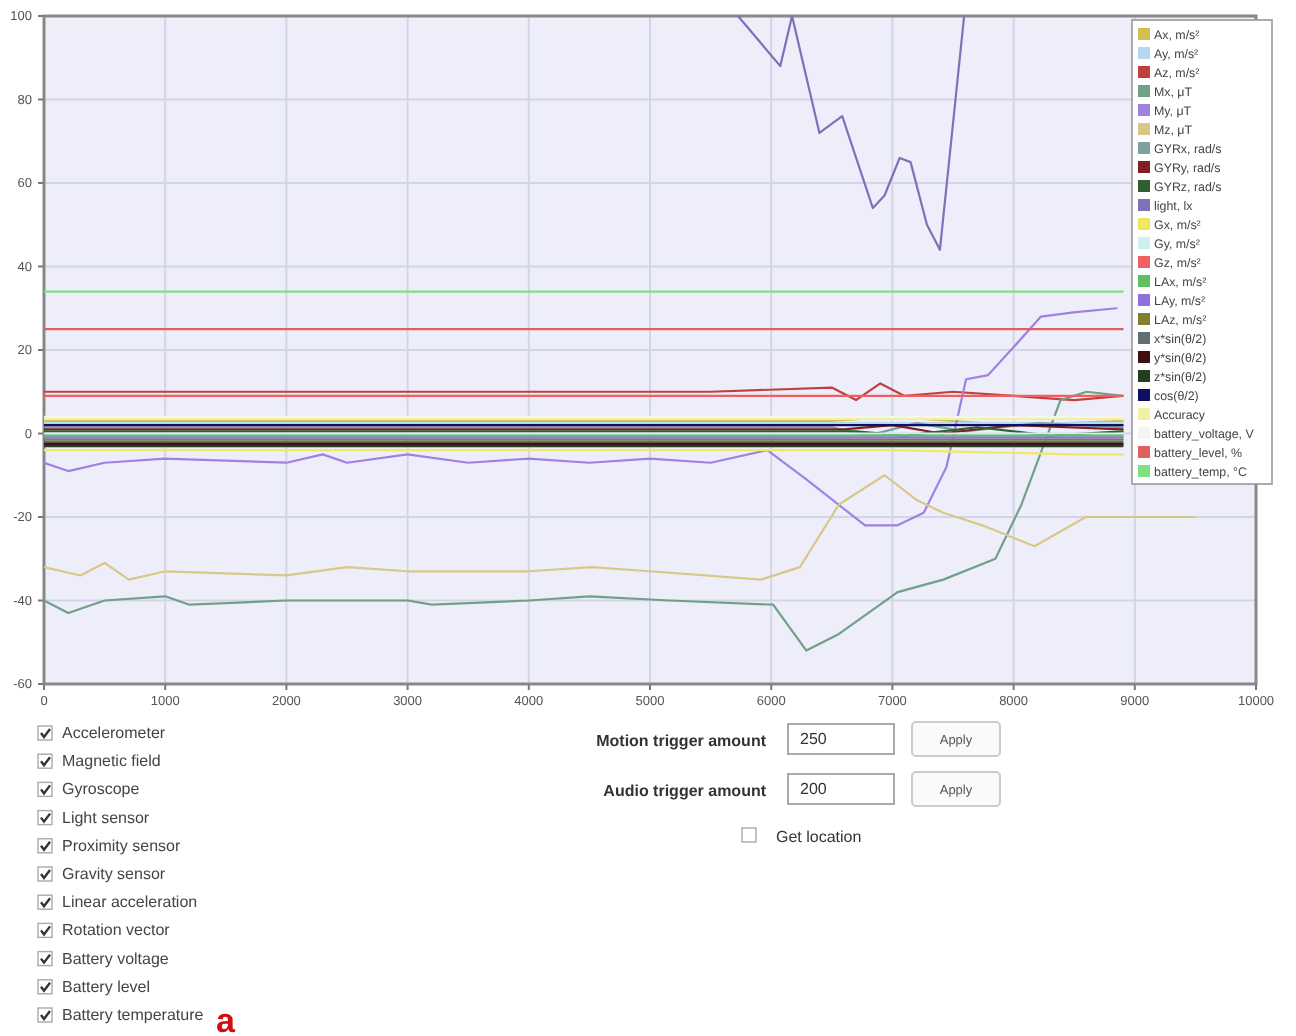  What do you see at coordinates (819, 837) in the screenshot?
I see `text: Get location` at bounding box center [819, 837].